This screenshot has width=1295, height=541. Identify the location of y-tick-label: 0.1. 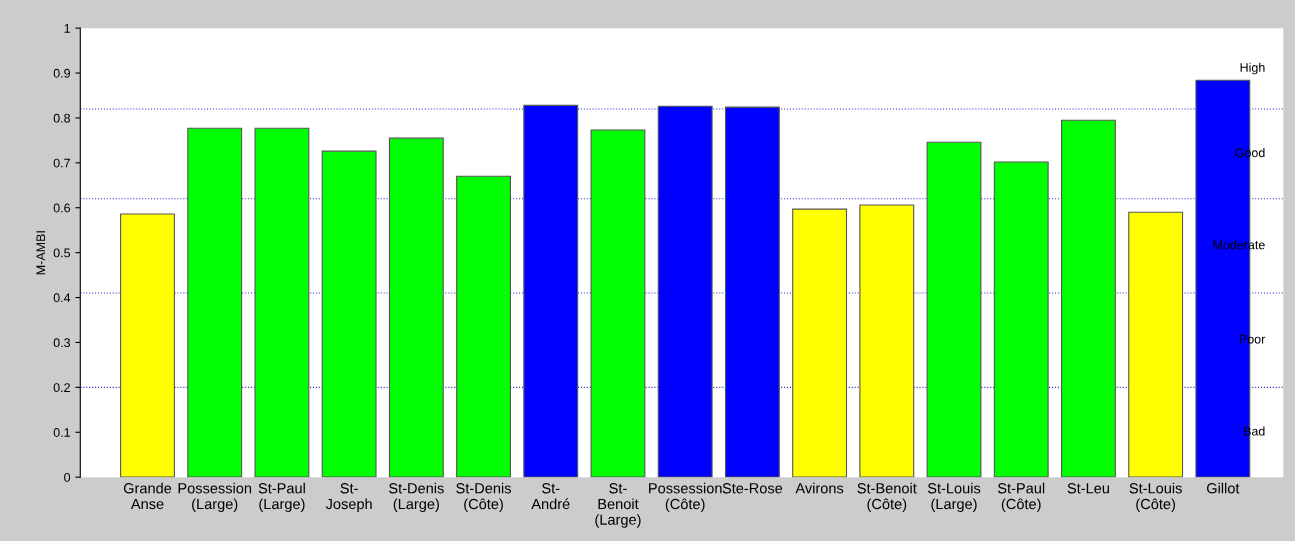
(61, 432).